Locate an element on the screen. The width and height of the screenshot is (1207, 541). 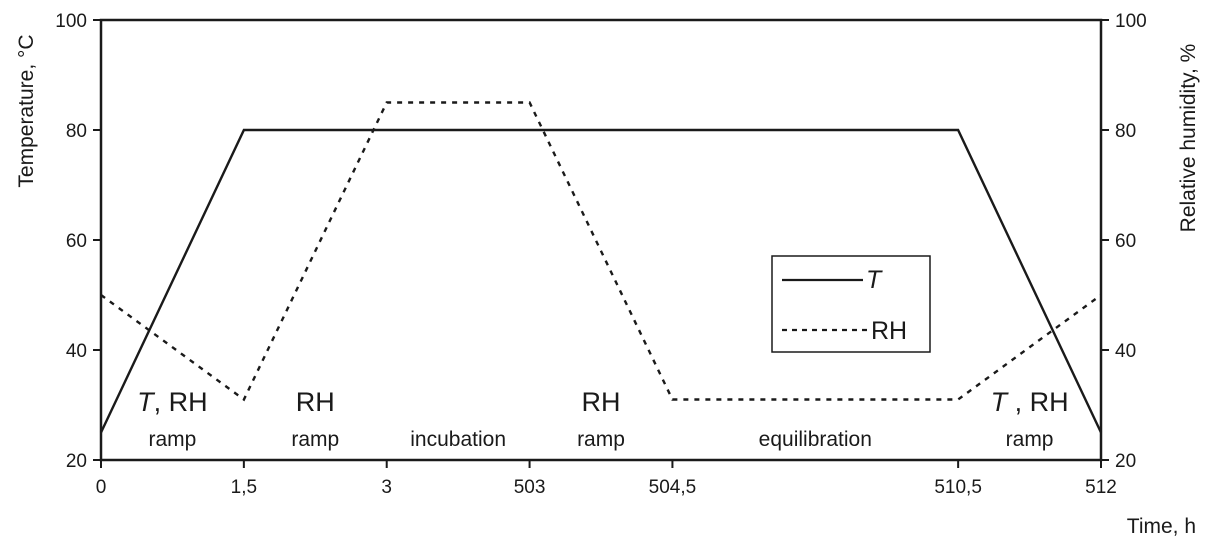
phase-symbol-3: RH is located at coordinates (601, 402).